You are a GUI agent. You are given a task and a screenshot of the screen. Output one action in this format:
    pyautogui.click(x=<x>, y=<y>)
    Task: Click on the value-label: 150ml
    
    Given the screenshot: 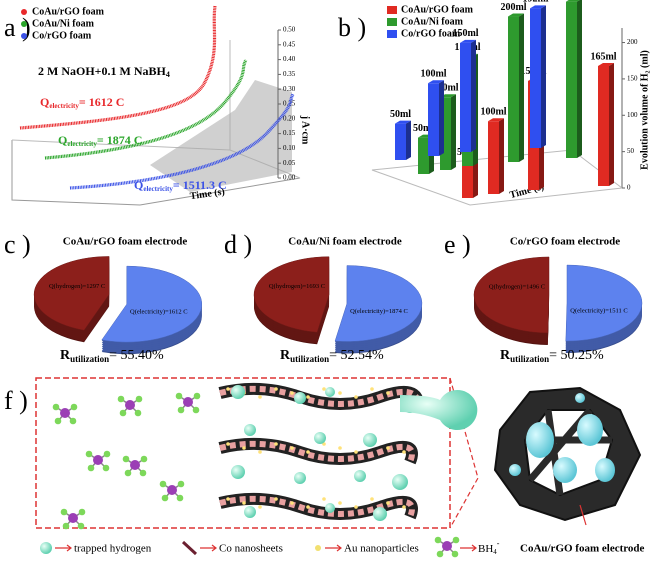 What is the action you would take?
    pyautogui.click(x=465, y=33)
    